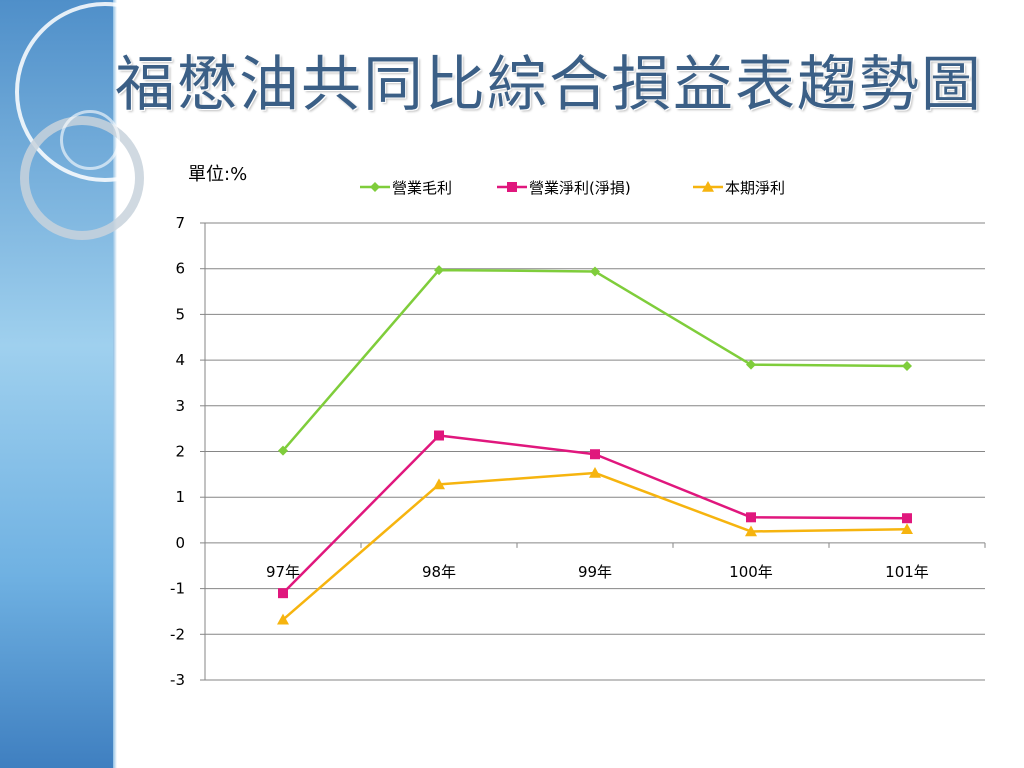 The image size is (1024, 768). I want to click on y-tick-label: 4, so click(180, 360).